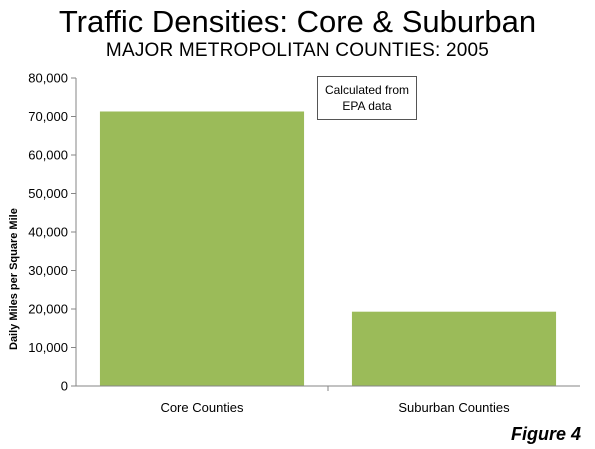 This screenshot has width=595, height=449. What do you see at coordinates (367, 98) in the screenshot?
I see `annotation-box: Calculated from EPA data` at bounding box center [367, 98].